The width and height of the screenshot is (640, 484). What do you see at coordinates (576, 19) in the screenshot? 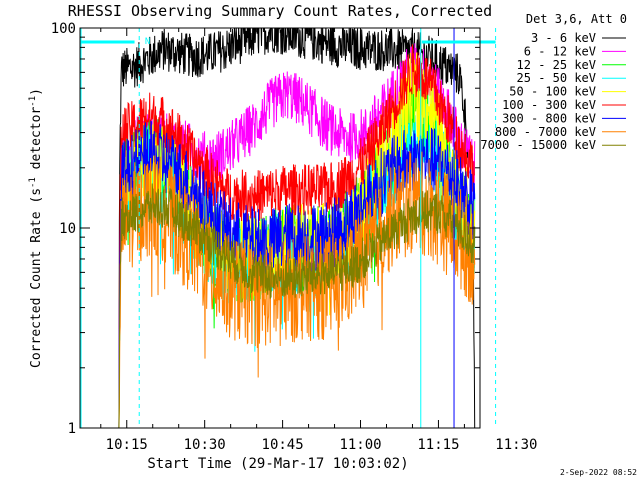
I see `legend-title: Det 3,6, Att 0` at bounding box center [576, 19].